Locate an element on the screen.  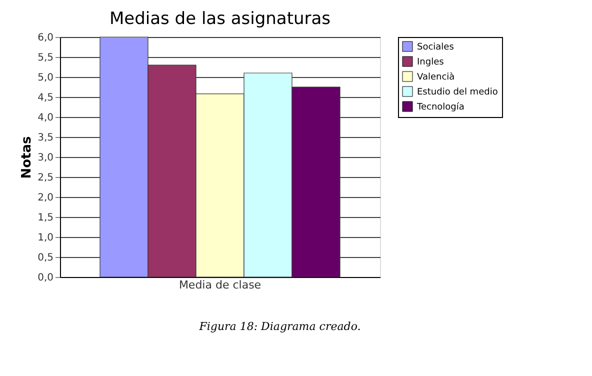
y-tick-label: 3,0 is located at coordinates (46, 158).